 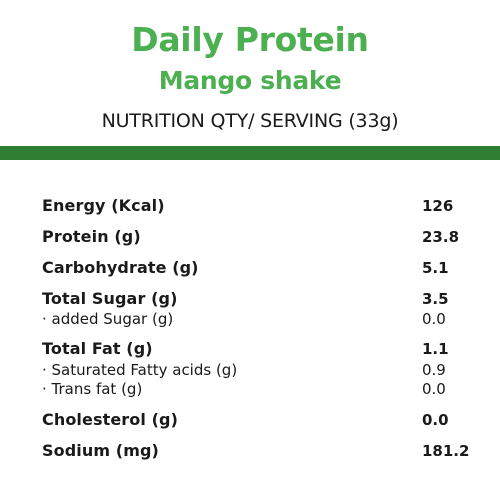 I want to click on nutrient-value: 3.5, so click(x=435, y=299).